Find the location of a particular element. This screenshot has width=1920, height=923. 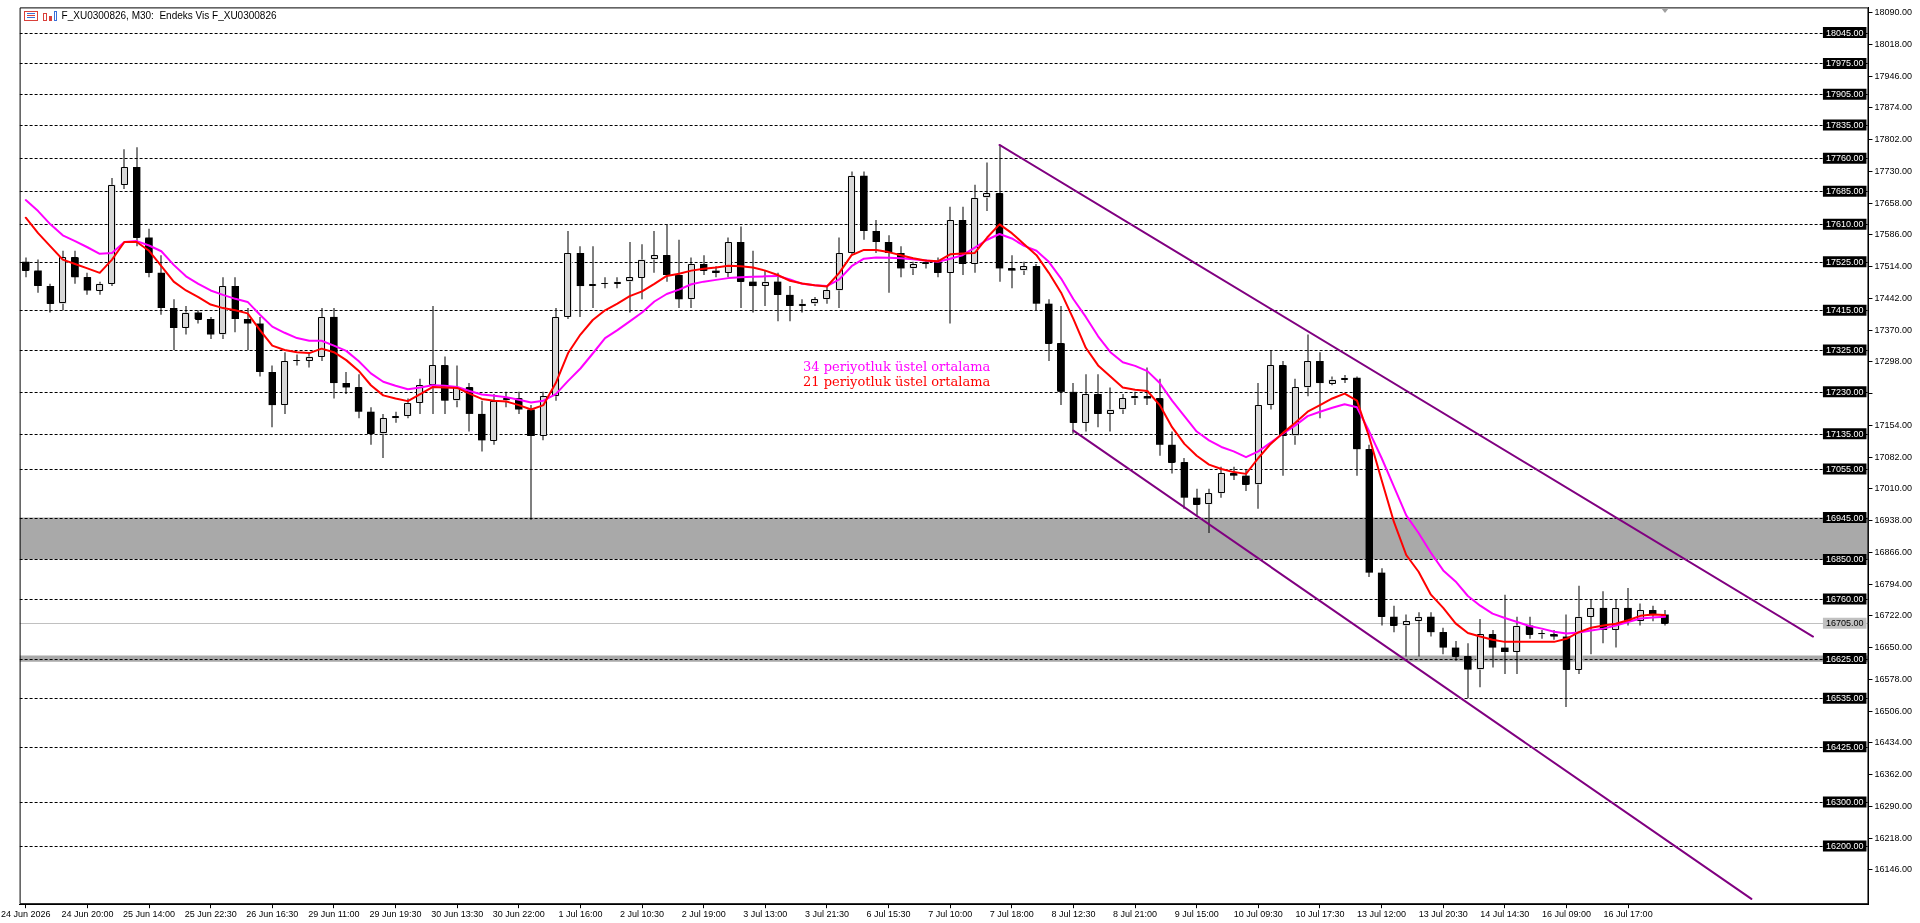

ref-line-label: 17760.00 is located at coordinates (1844, 158).